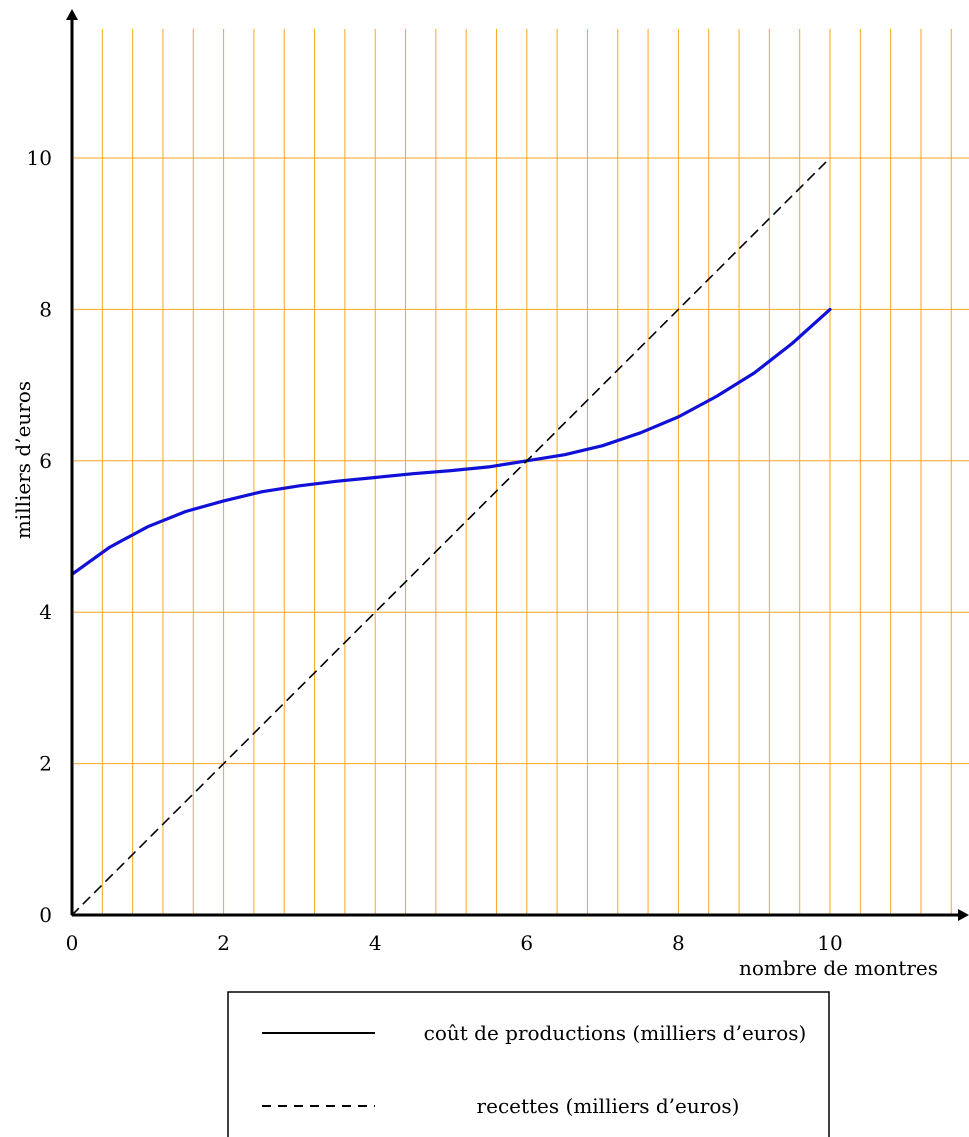 This screenshot has width=969, height=1137. What do you see at coordinates (829, 943) in the screenshot?
I see `x-tick-label: 10` at bounding box center [829, 943].